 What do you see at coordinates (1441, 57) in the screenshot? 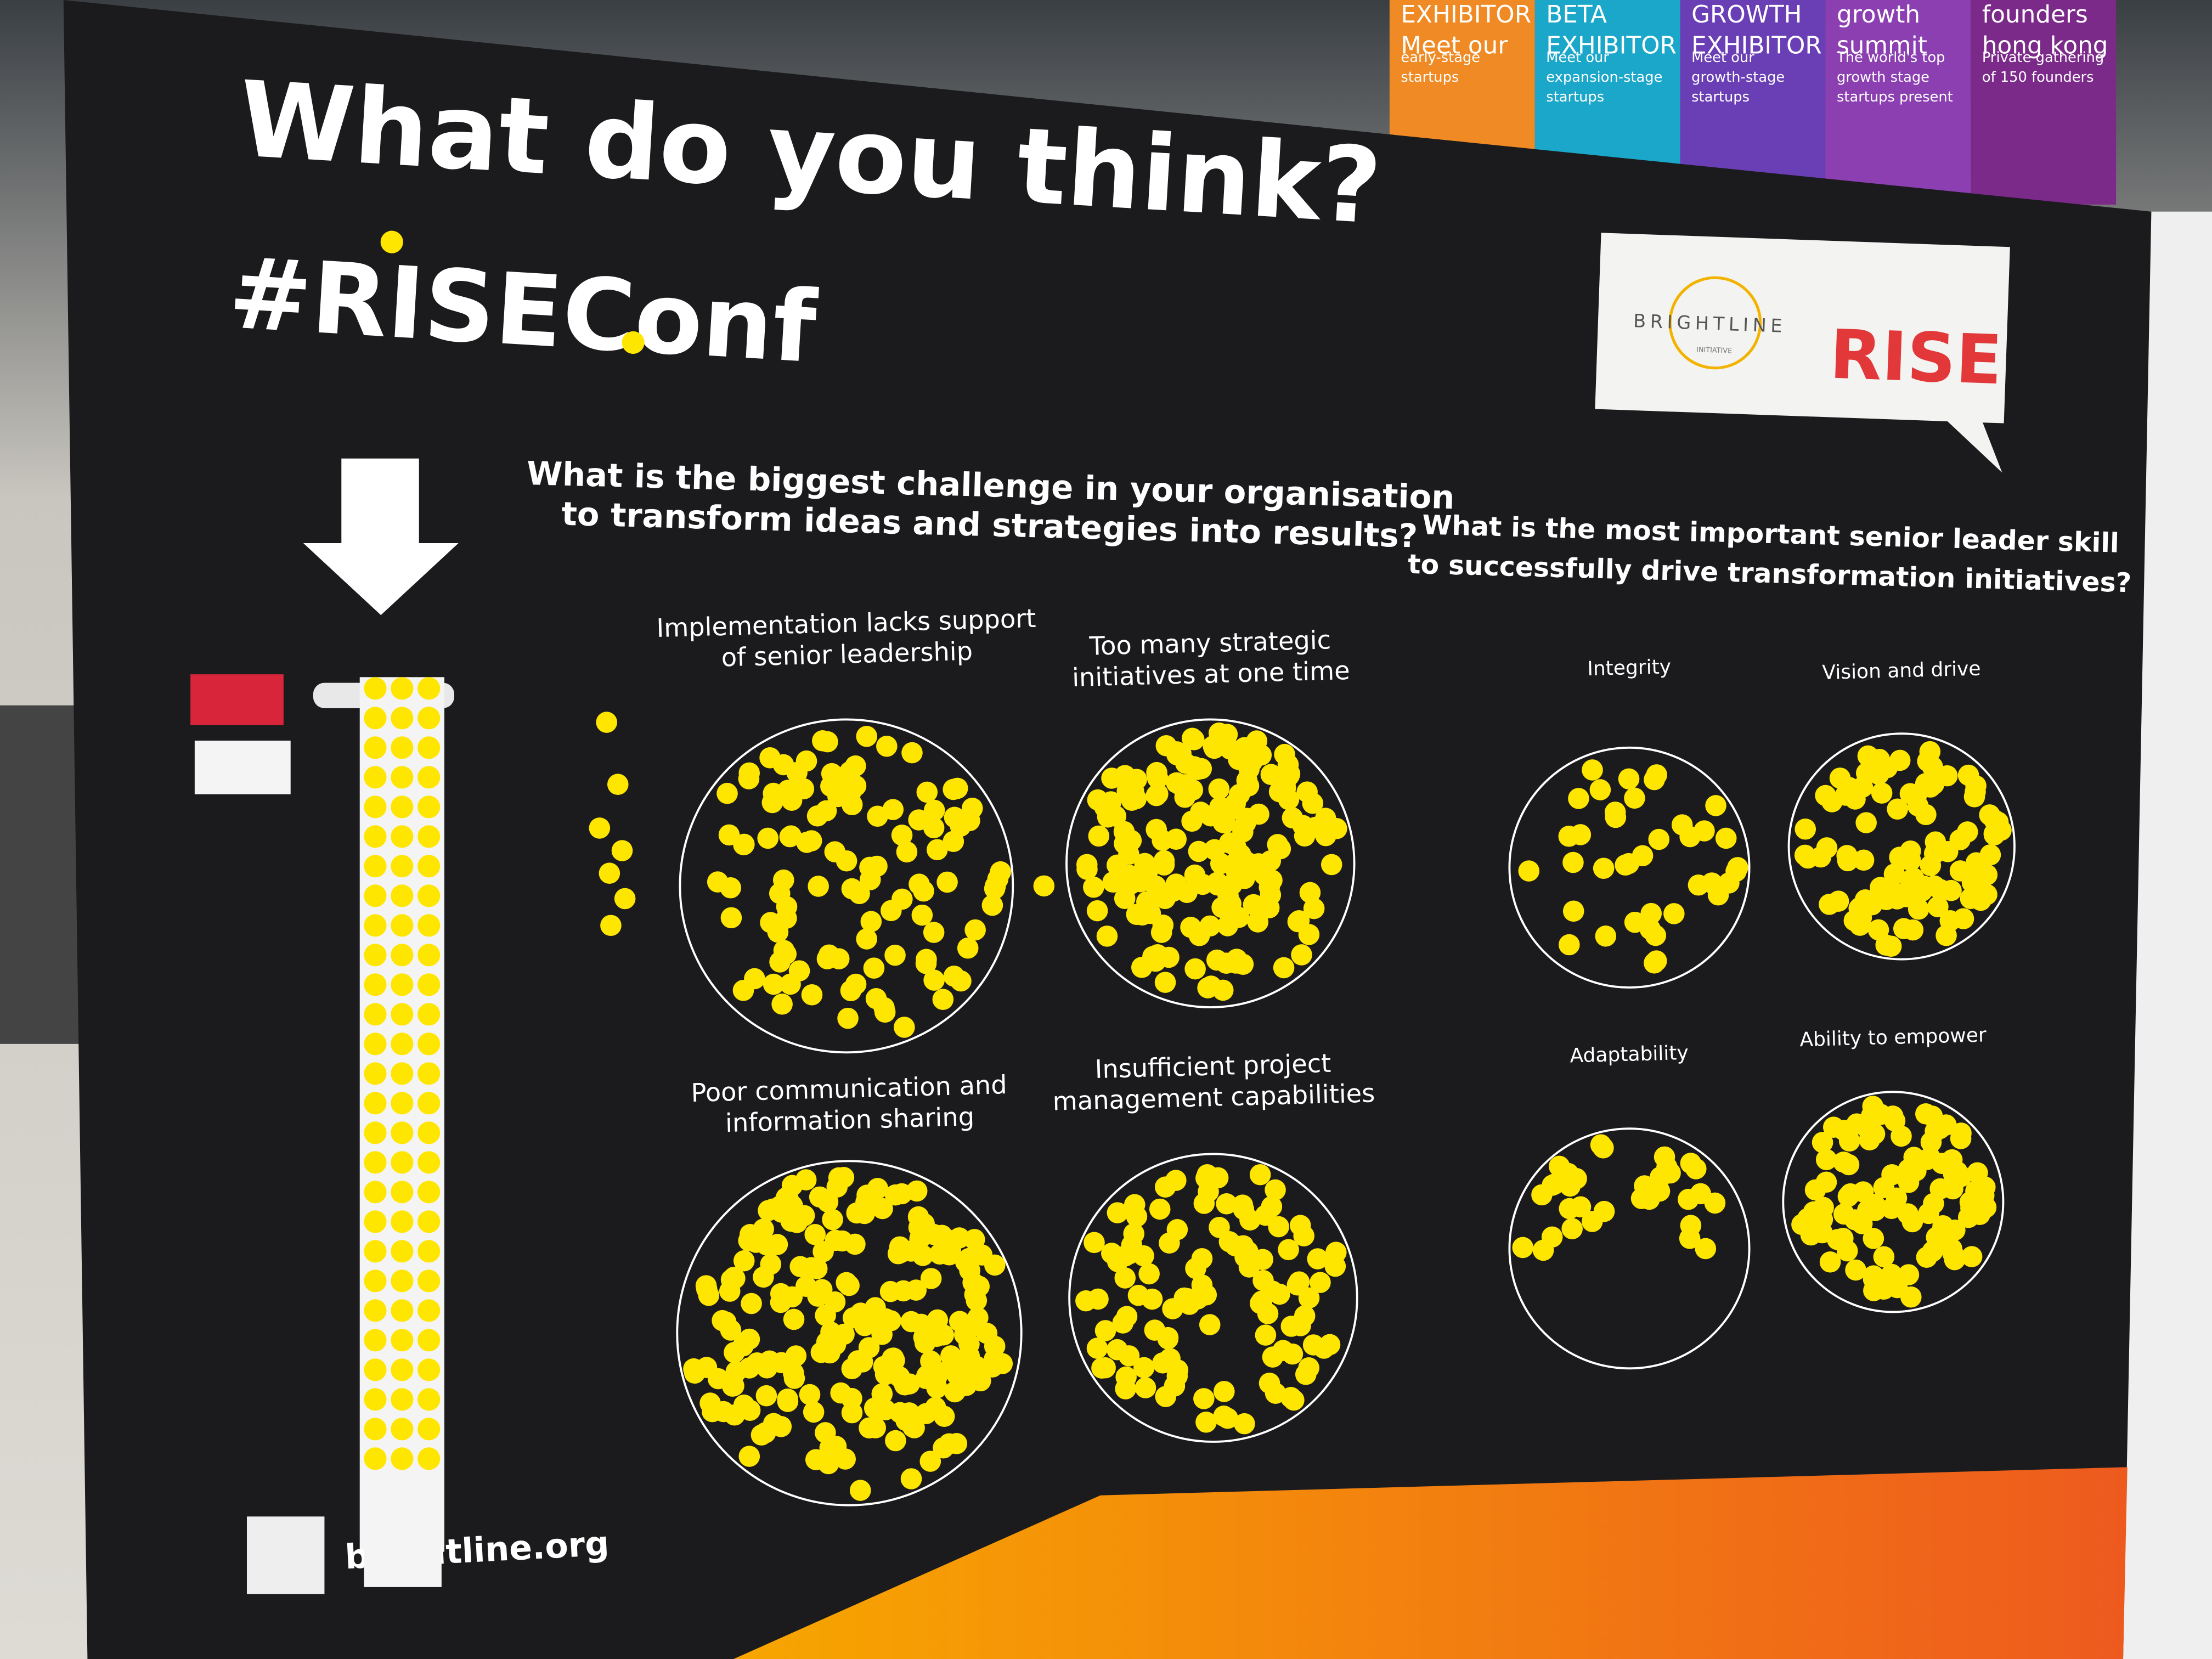
I see `banner-text: early-stage` at bounding box center [1441, 57].